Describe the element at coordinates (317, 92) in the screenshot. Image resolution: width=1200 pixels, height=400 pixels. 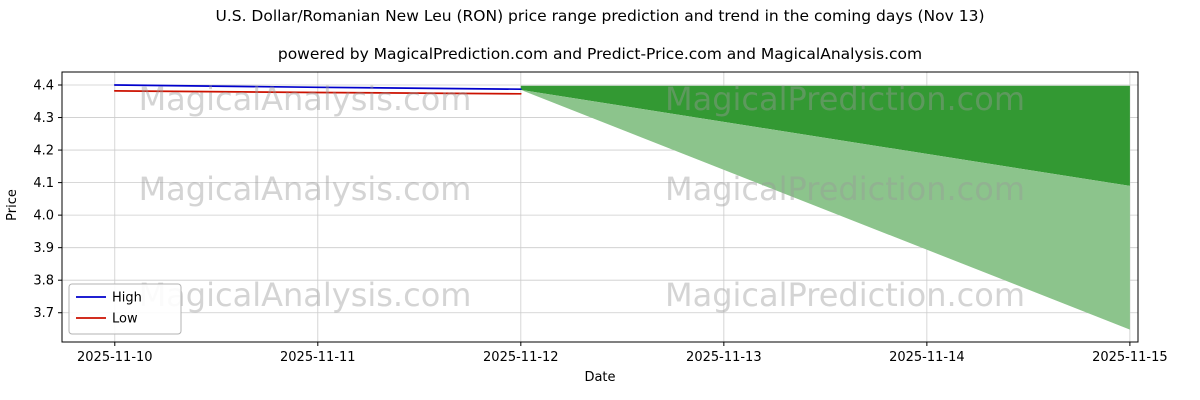
I see `series-line-low` at that location.